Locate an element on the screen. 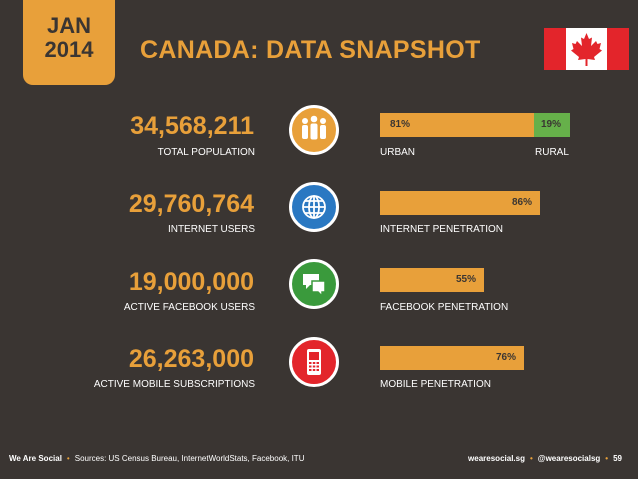 This screenshot has width=638, height=479. date-badge: JAN 2014 is located at coordinates (69, 42).